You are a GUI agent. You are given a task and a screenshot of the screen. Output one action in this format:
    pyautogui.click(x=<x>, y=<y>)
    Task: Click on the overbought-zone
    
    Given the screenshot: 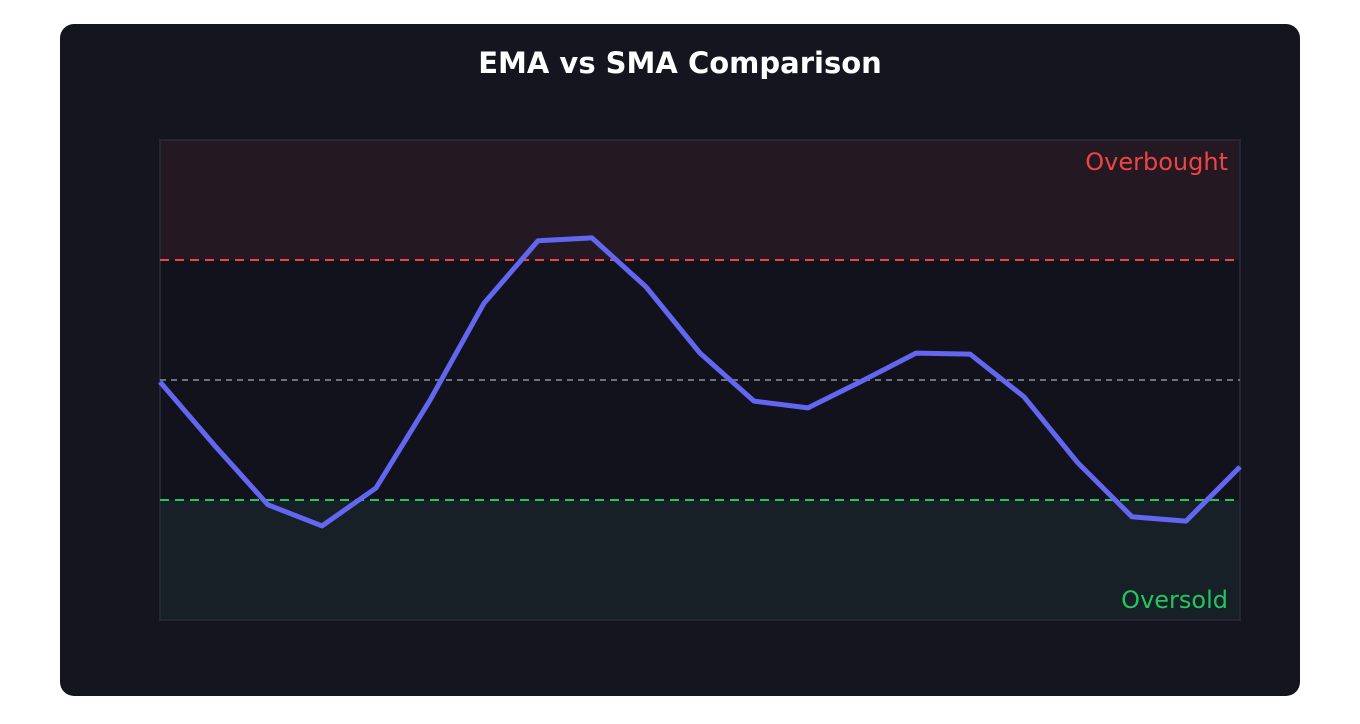 What is the action you would take?
    pyautogui.click(x=700, y=200)
    